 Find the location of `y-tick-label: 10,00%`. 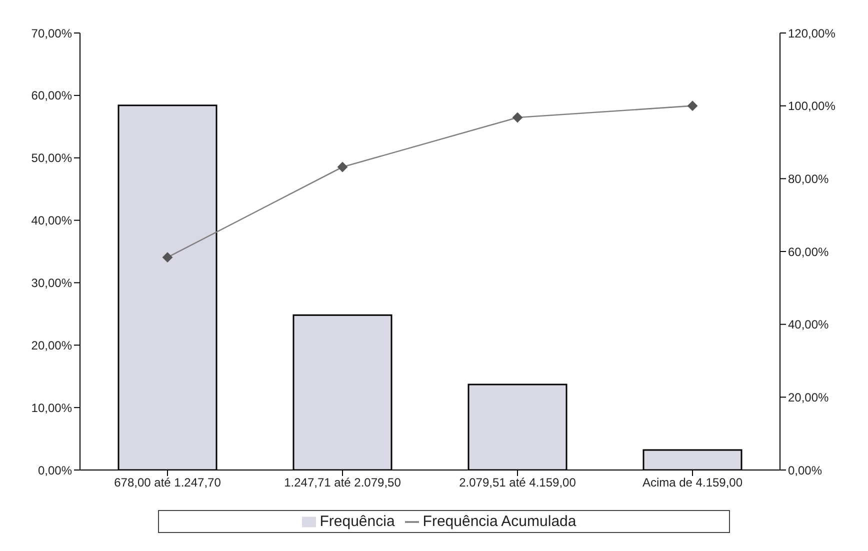

y-tick-label: 10,00% is located at coordinates (51, 407).